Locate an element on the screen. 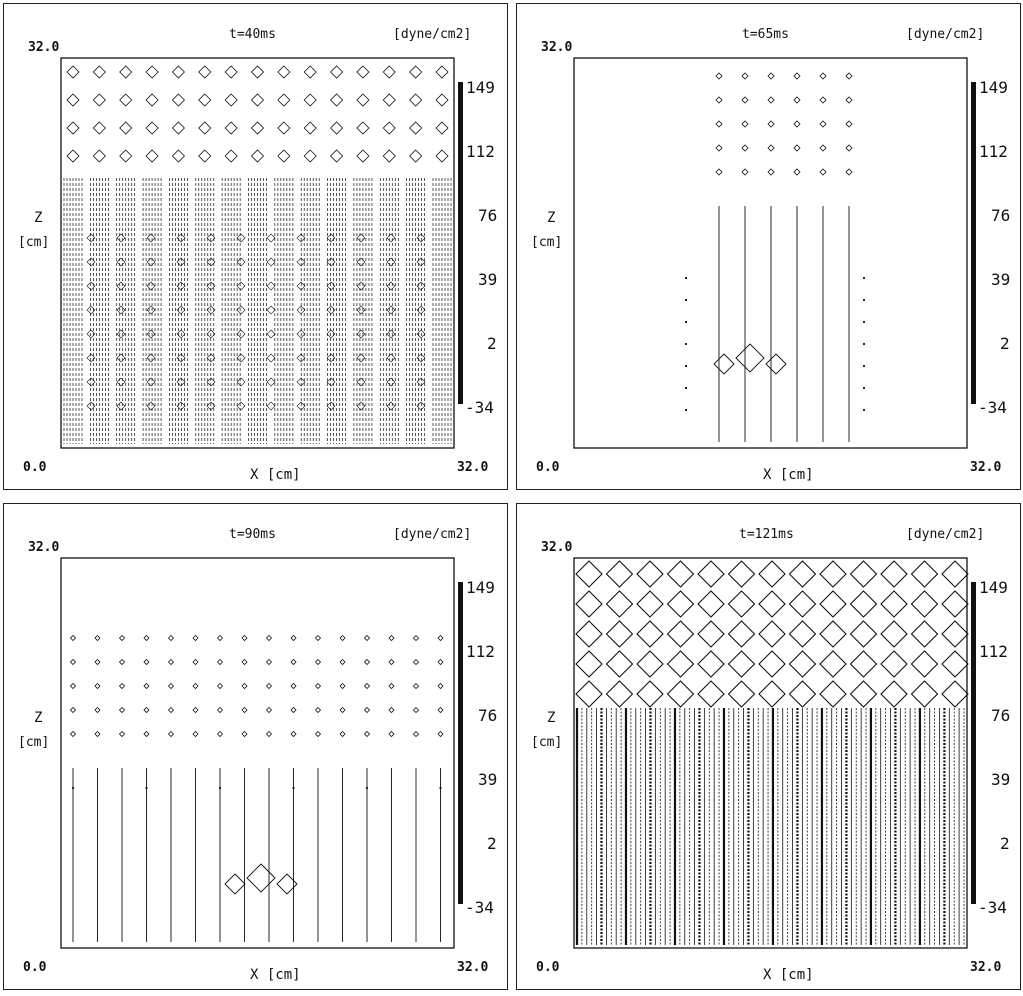  colorbar-label: 76 is located at coordinates (487, 215).